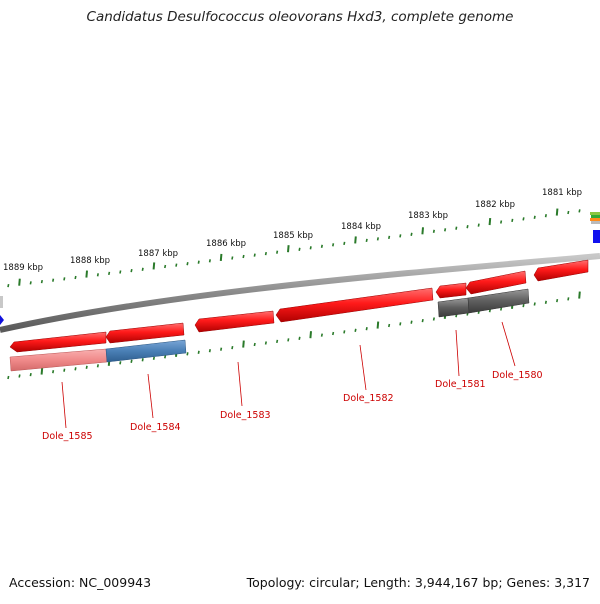 Image resolution: width=600 pixels, height=604 pixels. Describe the element at coordinates (562, 193) in the screenshot. I see `ruler-label: 1881 kbp` at that location.